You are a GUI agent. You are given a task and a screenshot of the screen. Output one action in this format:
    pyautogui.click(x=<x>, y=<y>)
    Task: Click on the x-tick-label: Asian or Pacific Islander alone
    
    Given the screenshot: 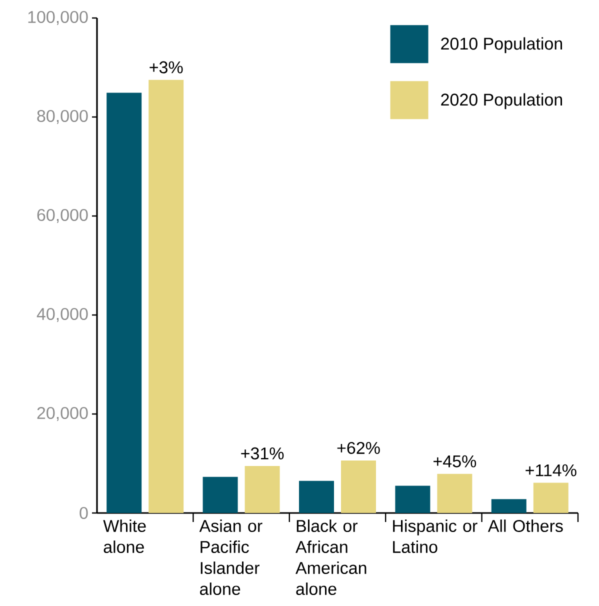 What is the action you would take?
    pyautogui.click(x=230, y=558)
    